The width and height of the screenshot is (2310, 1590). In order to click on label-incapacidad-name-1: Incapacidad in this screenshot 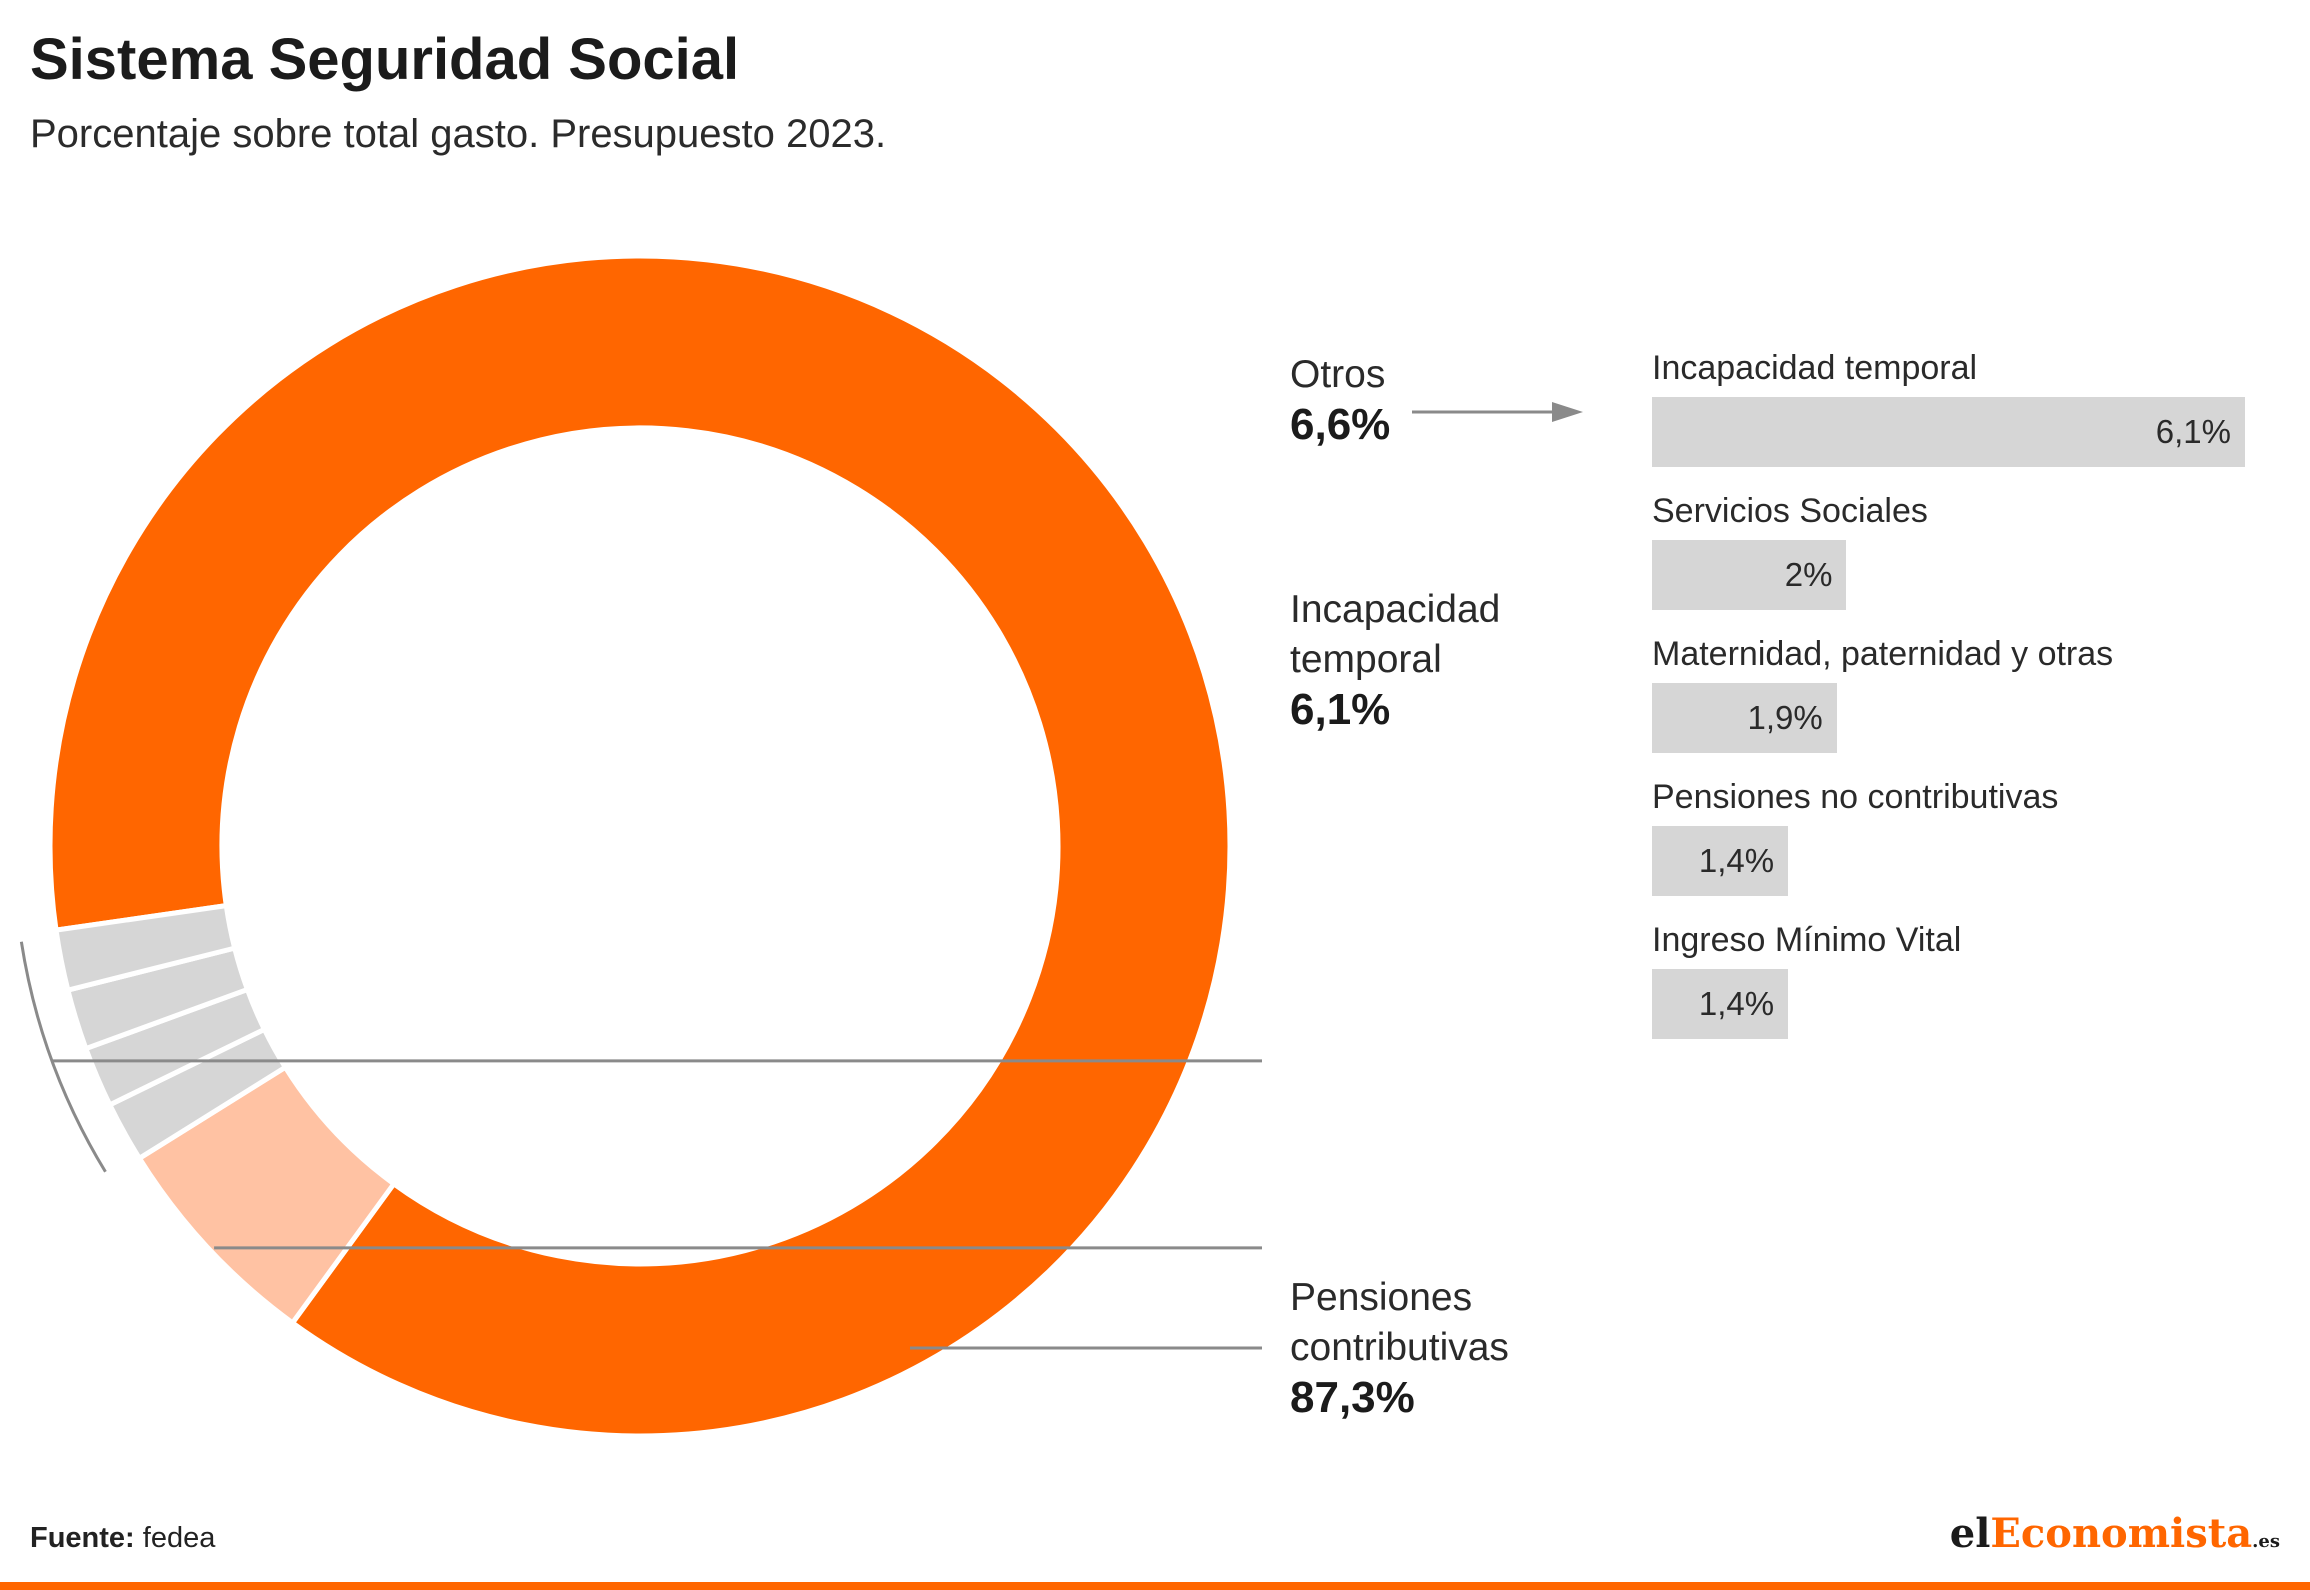, I will do `click(1395, 609)`.